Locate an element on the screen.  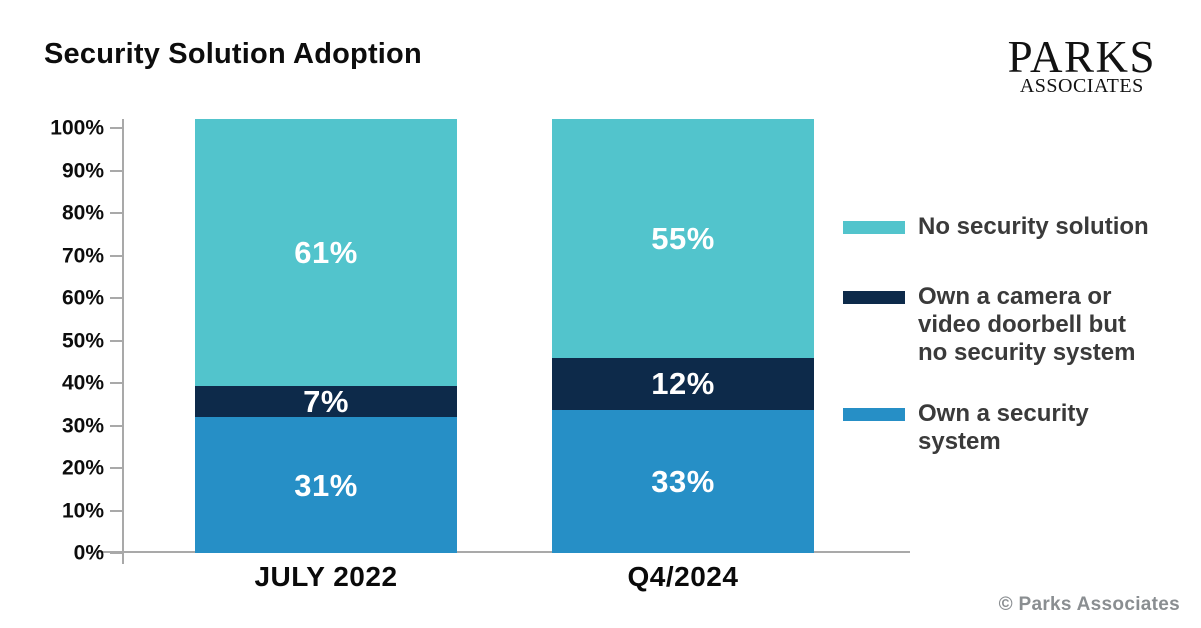
legend-label-line: no security system is located at coordinates (1027, 352).